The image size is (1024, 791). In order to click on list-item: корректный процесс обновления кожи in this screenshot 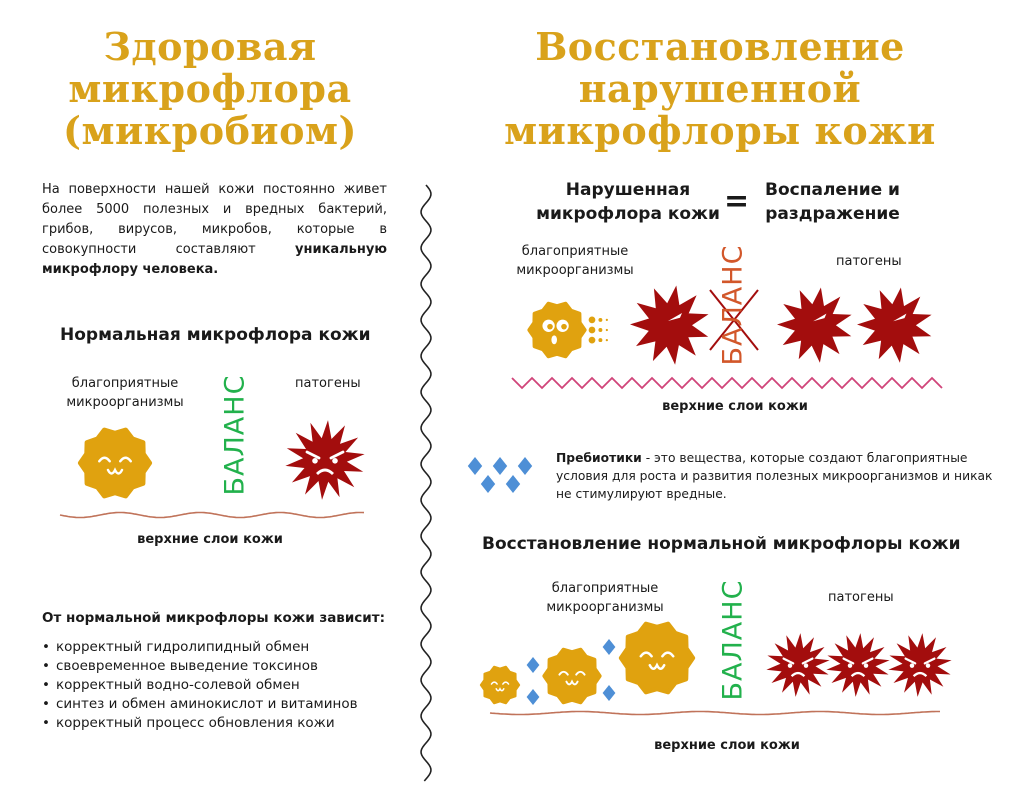, I will do `click(200, 723)`.